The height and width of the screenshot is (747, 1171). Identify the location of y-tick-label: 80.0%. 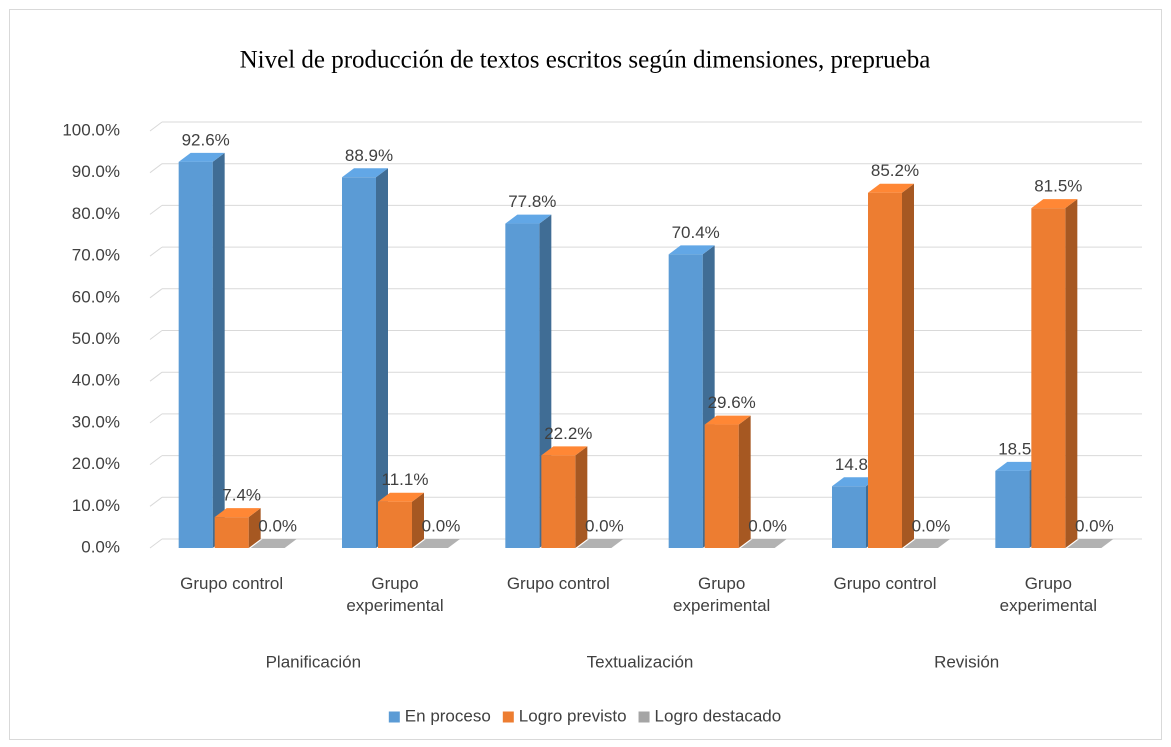
(96, 213).